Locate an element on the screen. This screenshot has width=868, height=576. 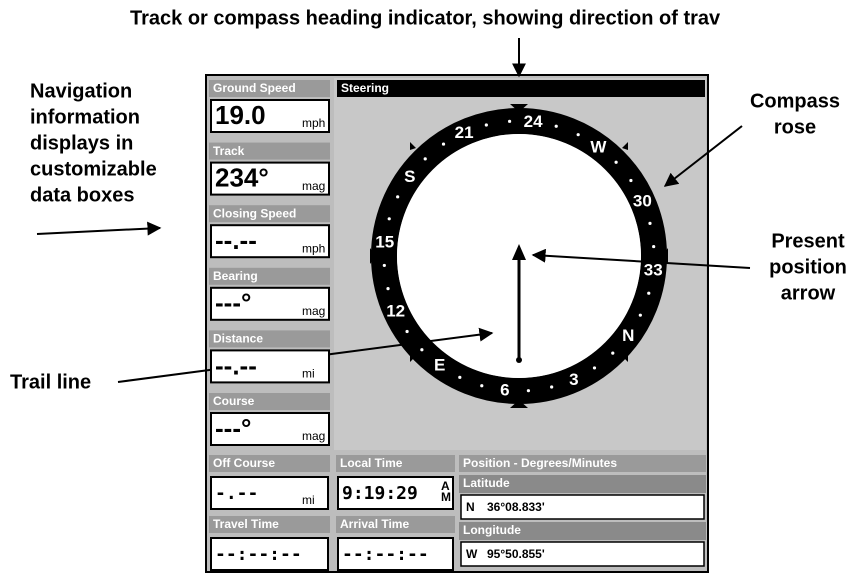
compass-label: 6 is located at coordinates (504, 390).